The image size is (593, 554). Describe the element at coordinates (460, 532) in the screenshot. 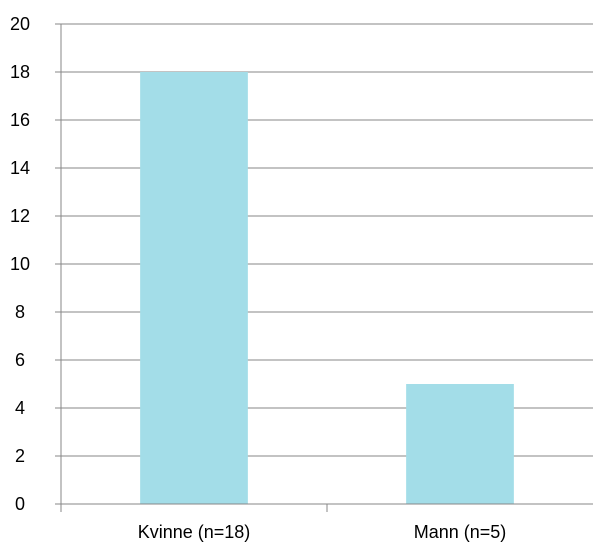

I see `x-category-label: Mann (n=5)` at that location.